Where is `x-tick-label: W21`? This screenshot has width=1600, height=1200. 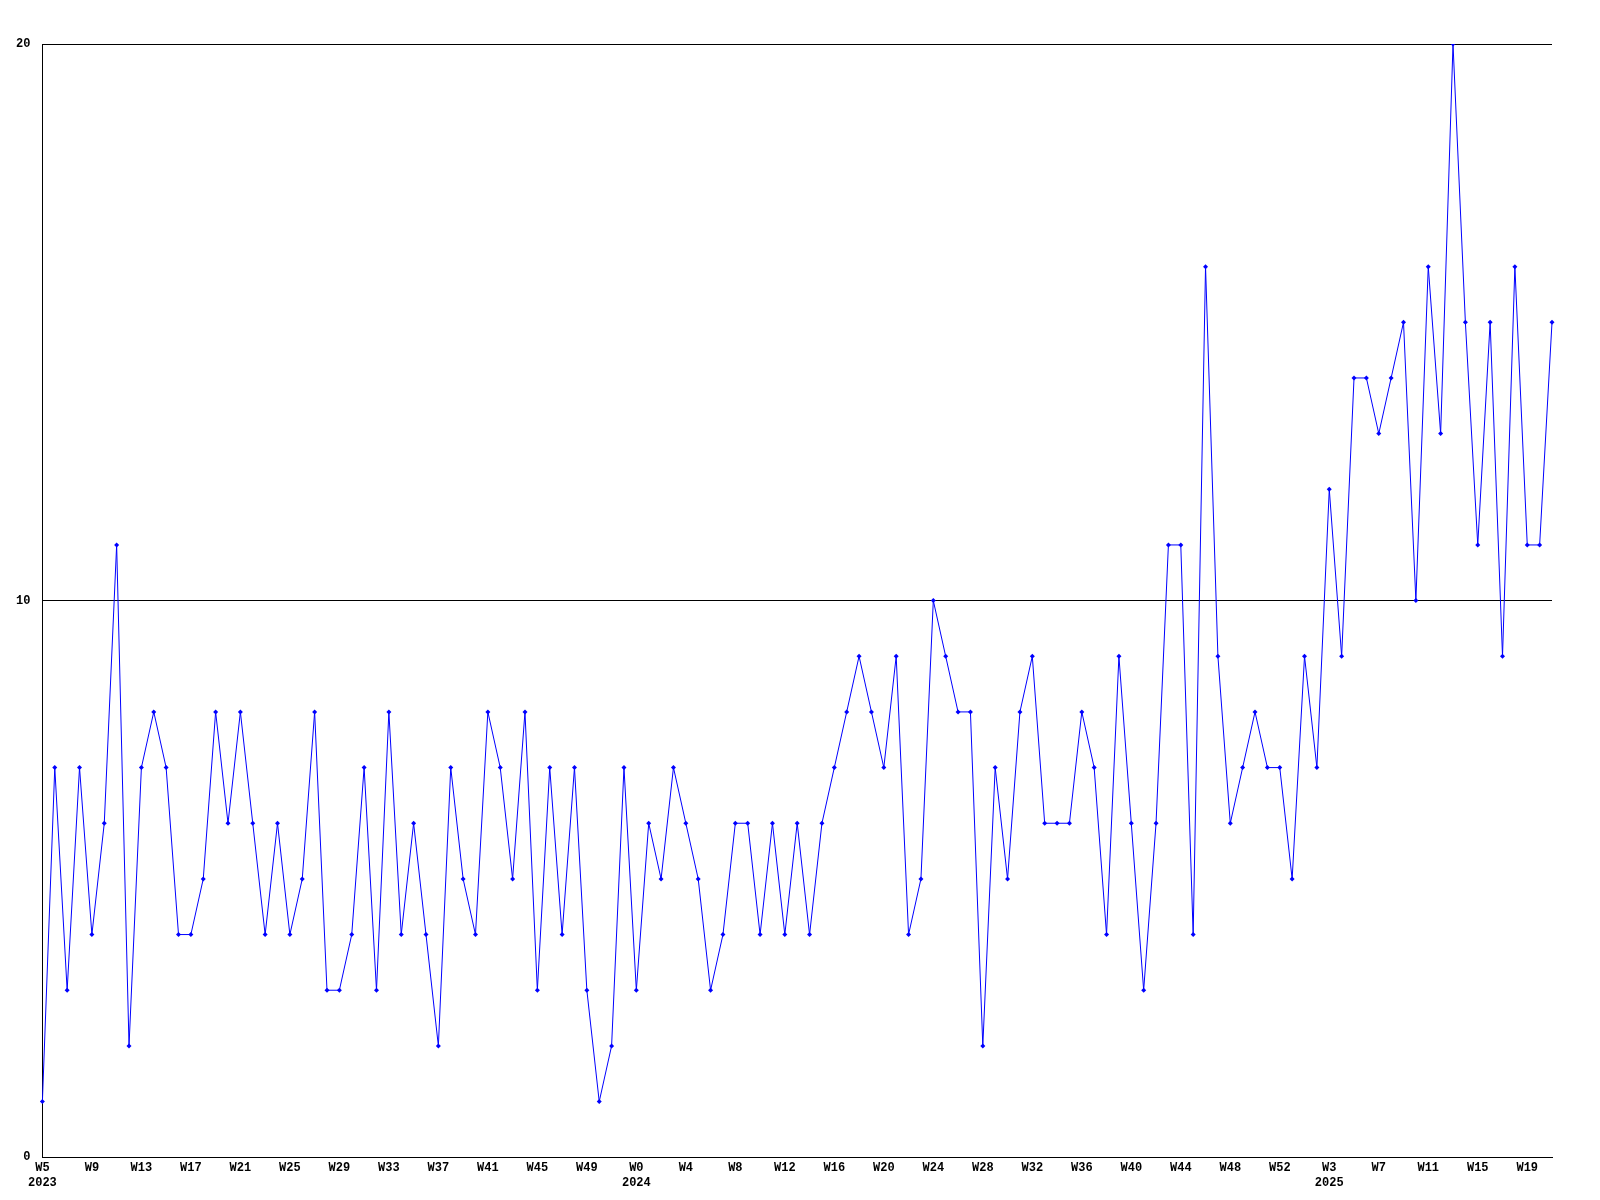
x-tick-label: W21 is located at coordinates (240, 1168).